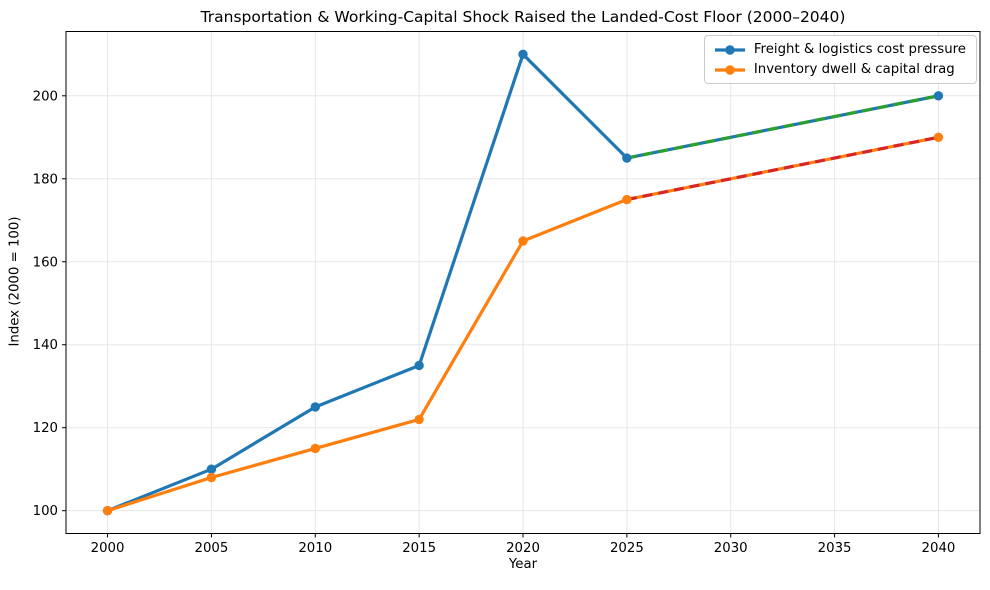 Image resolution: width=990 pixels, height=590 pixels. Describe the element at coordinates (835, 548) in the screenshot. I see `svg-text: 2035` at that location.